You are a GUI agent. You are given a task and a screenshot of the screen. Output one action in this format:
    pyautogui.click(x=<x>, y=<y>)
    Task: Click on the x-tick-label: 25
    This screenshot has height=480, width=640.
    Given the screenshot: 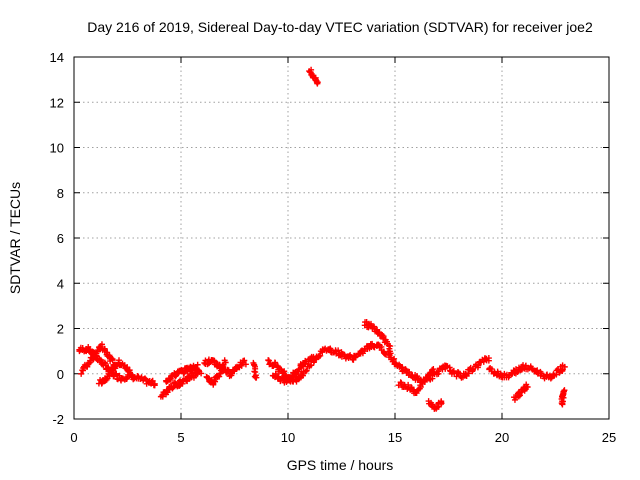 What is the action you would take?
    pyautogui.click(x=609, y=437)
    